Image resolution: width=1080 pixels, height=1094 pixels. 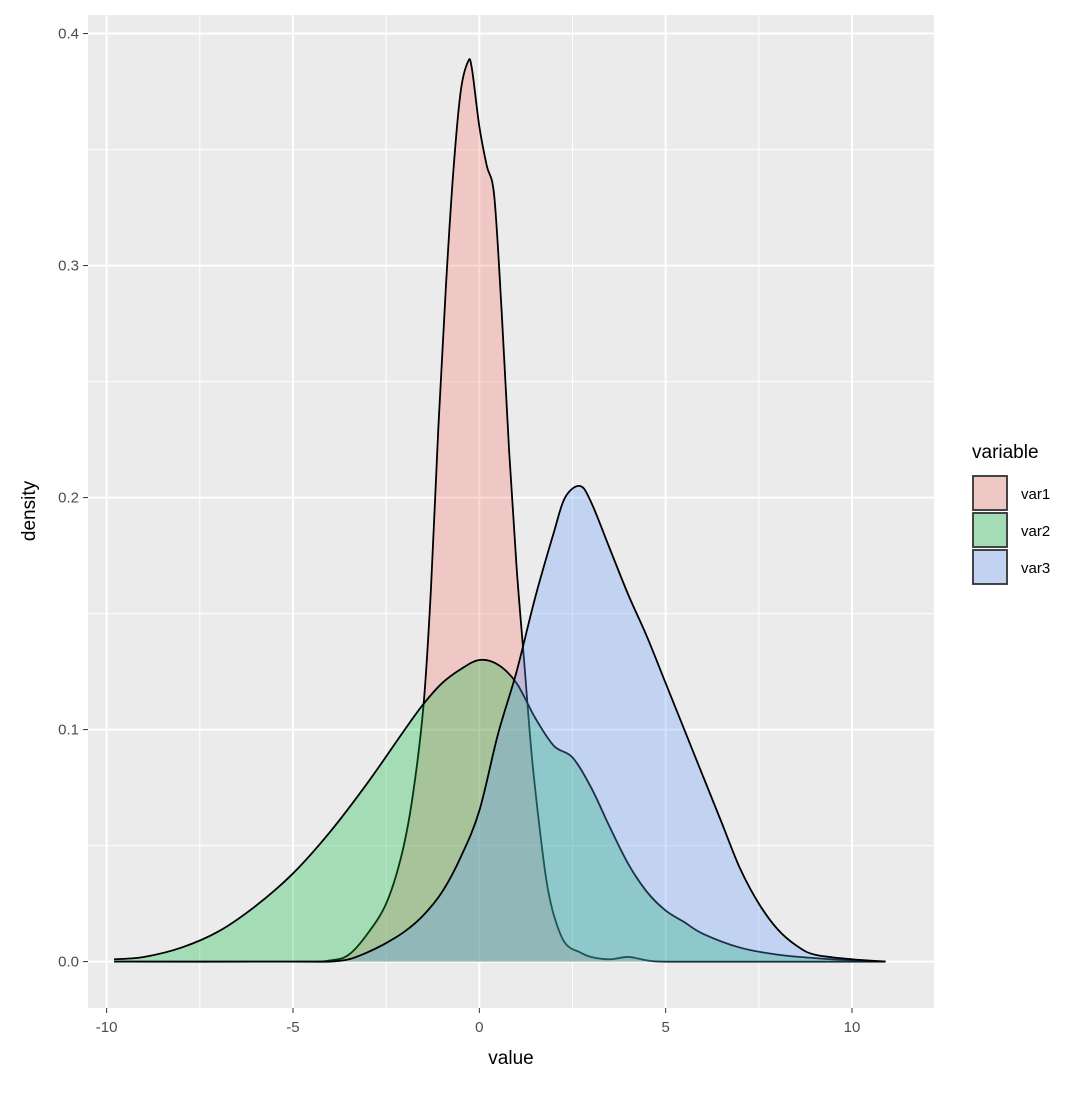 I want to click on legend-label-var2: var2, so click(x=1035, y=531).